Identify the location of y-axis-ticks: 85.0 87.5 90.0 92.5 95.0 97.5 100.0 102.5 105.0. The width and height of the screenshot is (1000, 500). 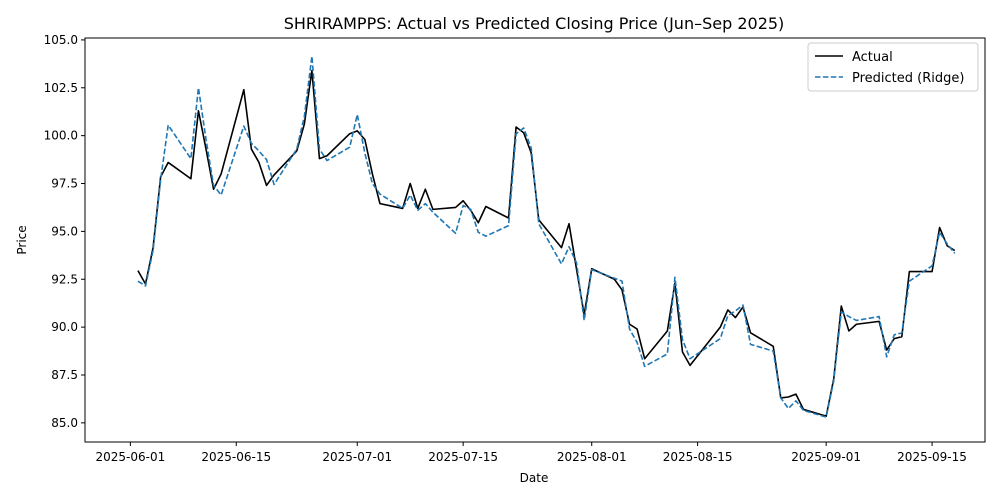
(64, 231).